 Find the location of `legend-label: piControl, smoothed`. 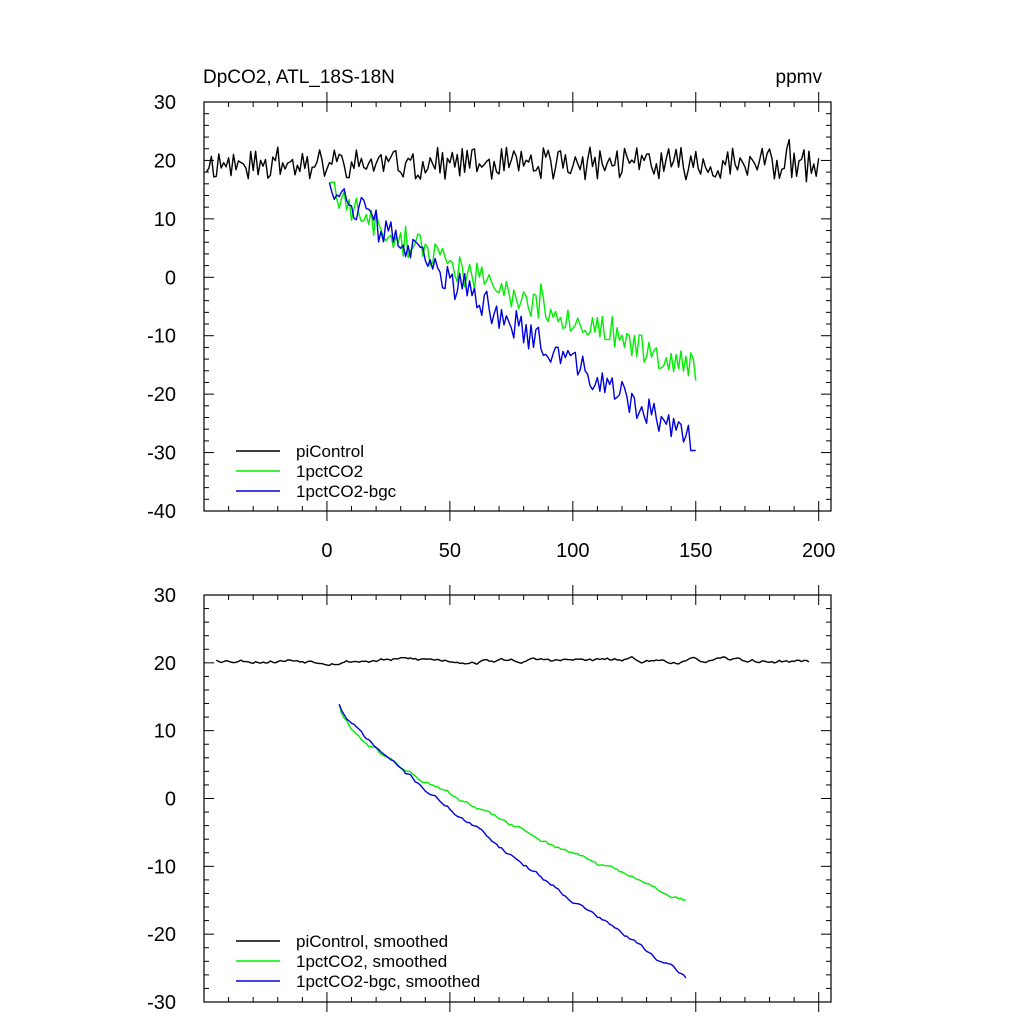

legend-label: piControl, smoothed is located at coordinates (372, 941).